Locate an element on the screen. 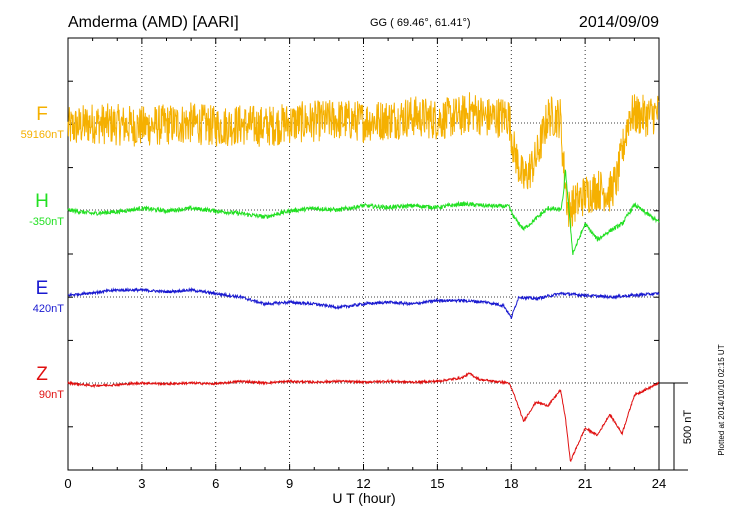  plotted-at-note: Plotted at 2014/10/10 02:15 UT is located at coordinates (721, 399).